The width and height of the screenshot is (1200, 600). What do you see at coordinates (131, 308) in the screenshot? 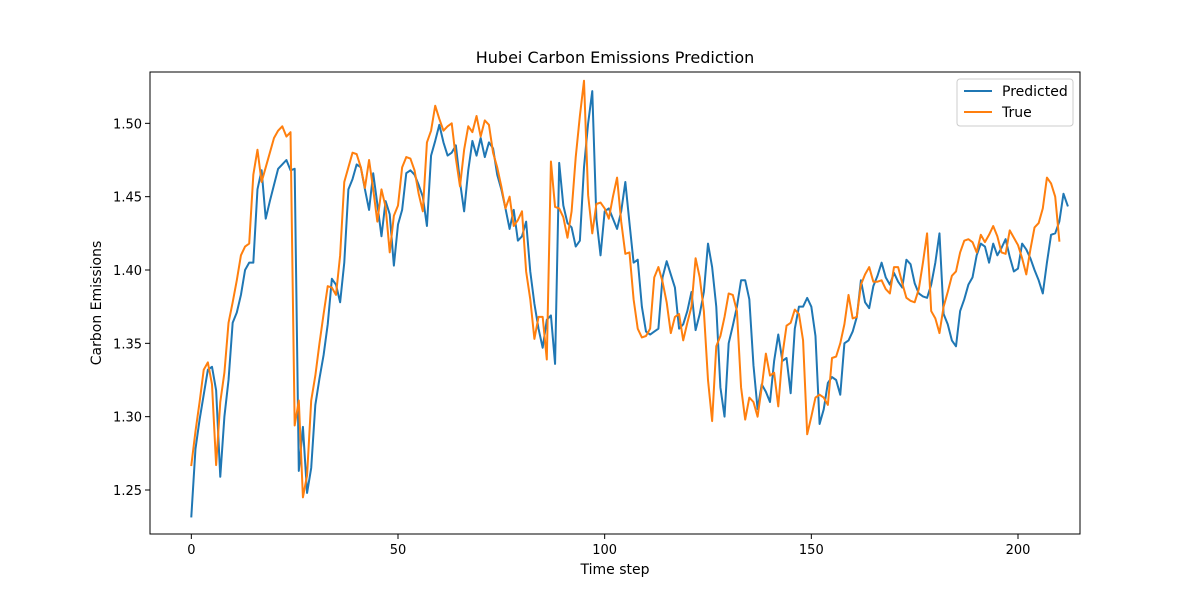
I see `y-axis-ticks: 1.25 1.30 1.35 1.40 1.45 1.50` at bounding box center [131, 308].